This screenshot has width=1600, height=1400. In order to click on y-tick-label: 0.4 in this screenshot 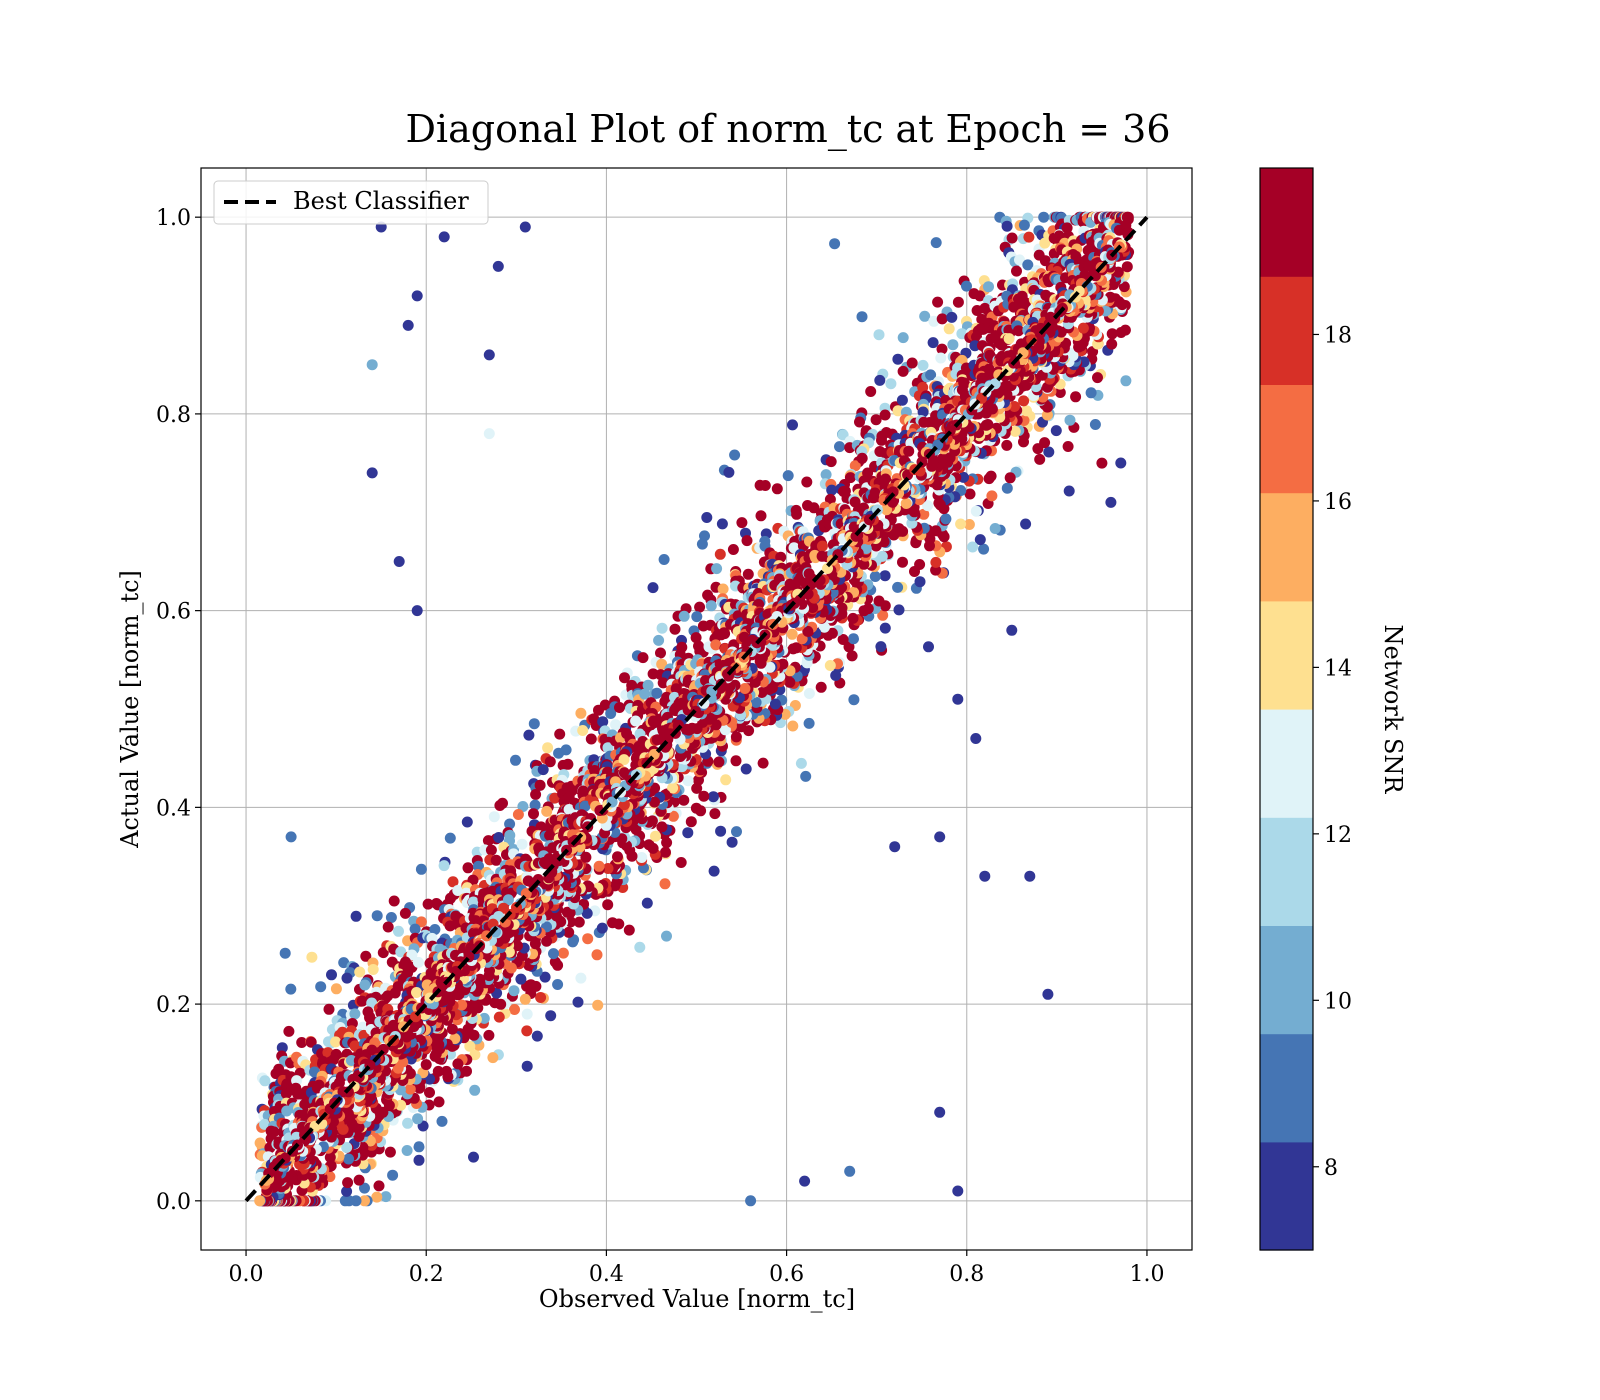, I will do `click(173, 808)`.